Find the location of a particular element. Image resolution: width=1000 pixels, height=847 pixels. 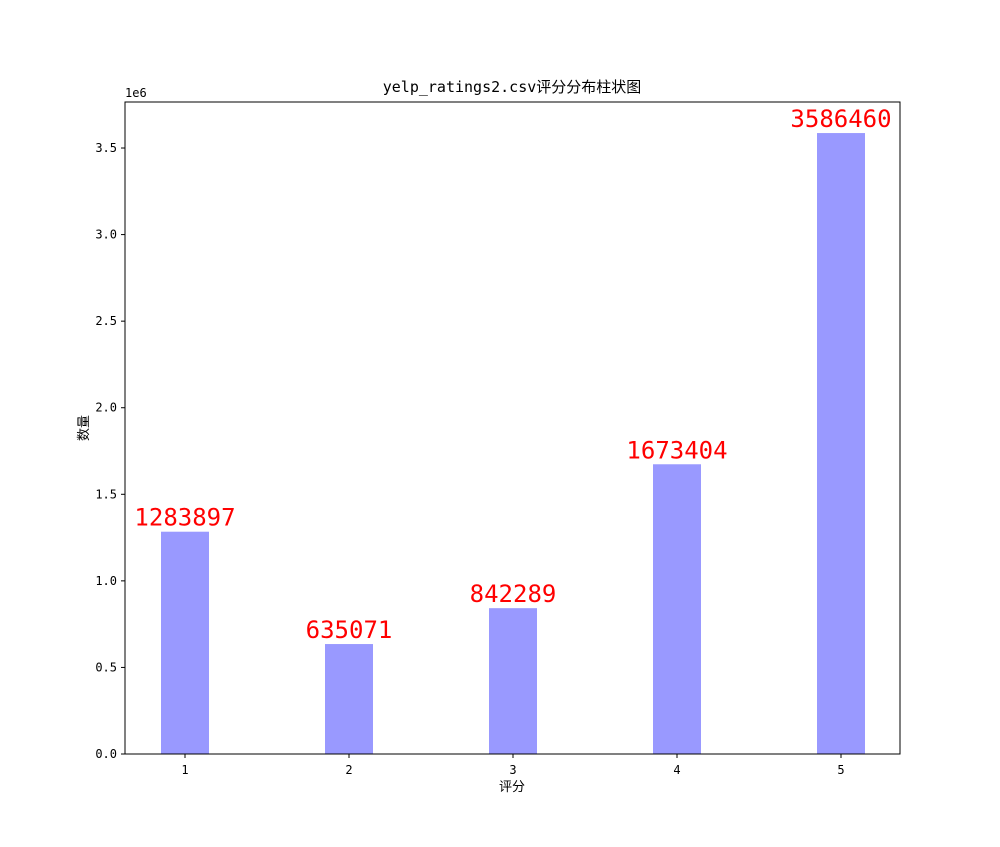

data-label-rating-5: 3586460 is located at coordinates (840, 119).